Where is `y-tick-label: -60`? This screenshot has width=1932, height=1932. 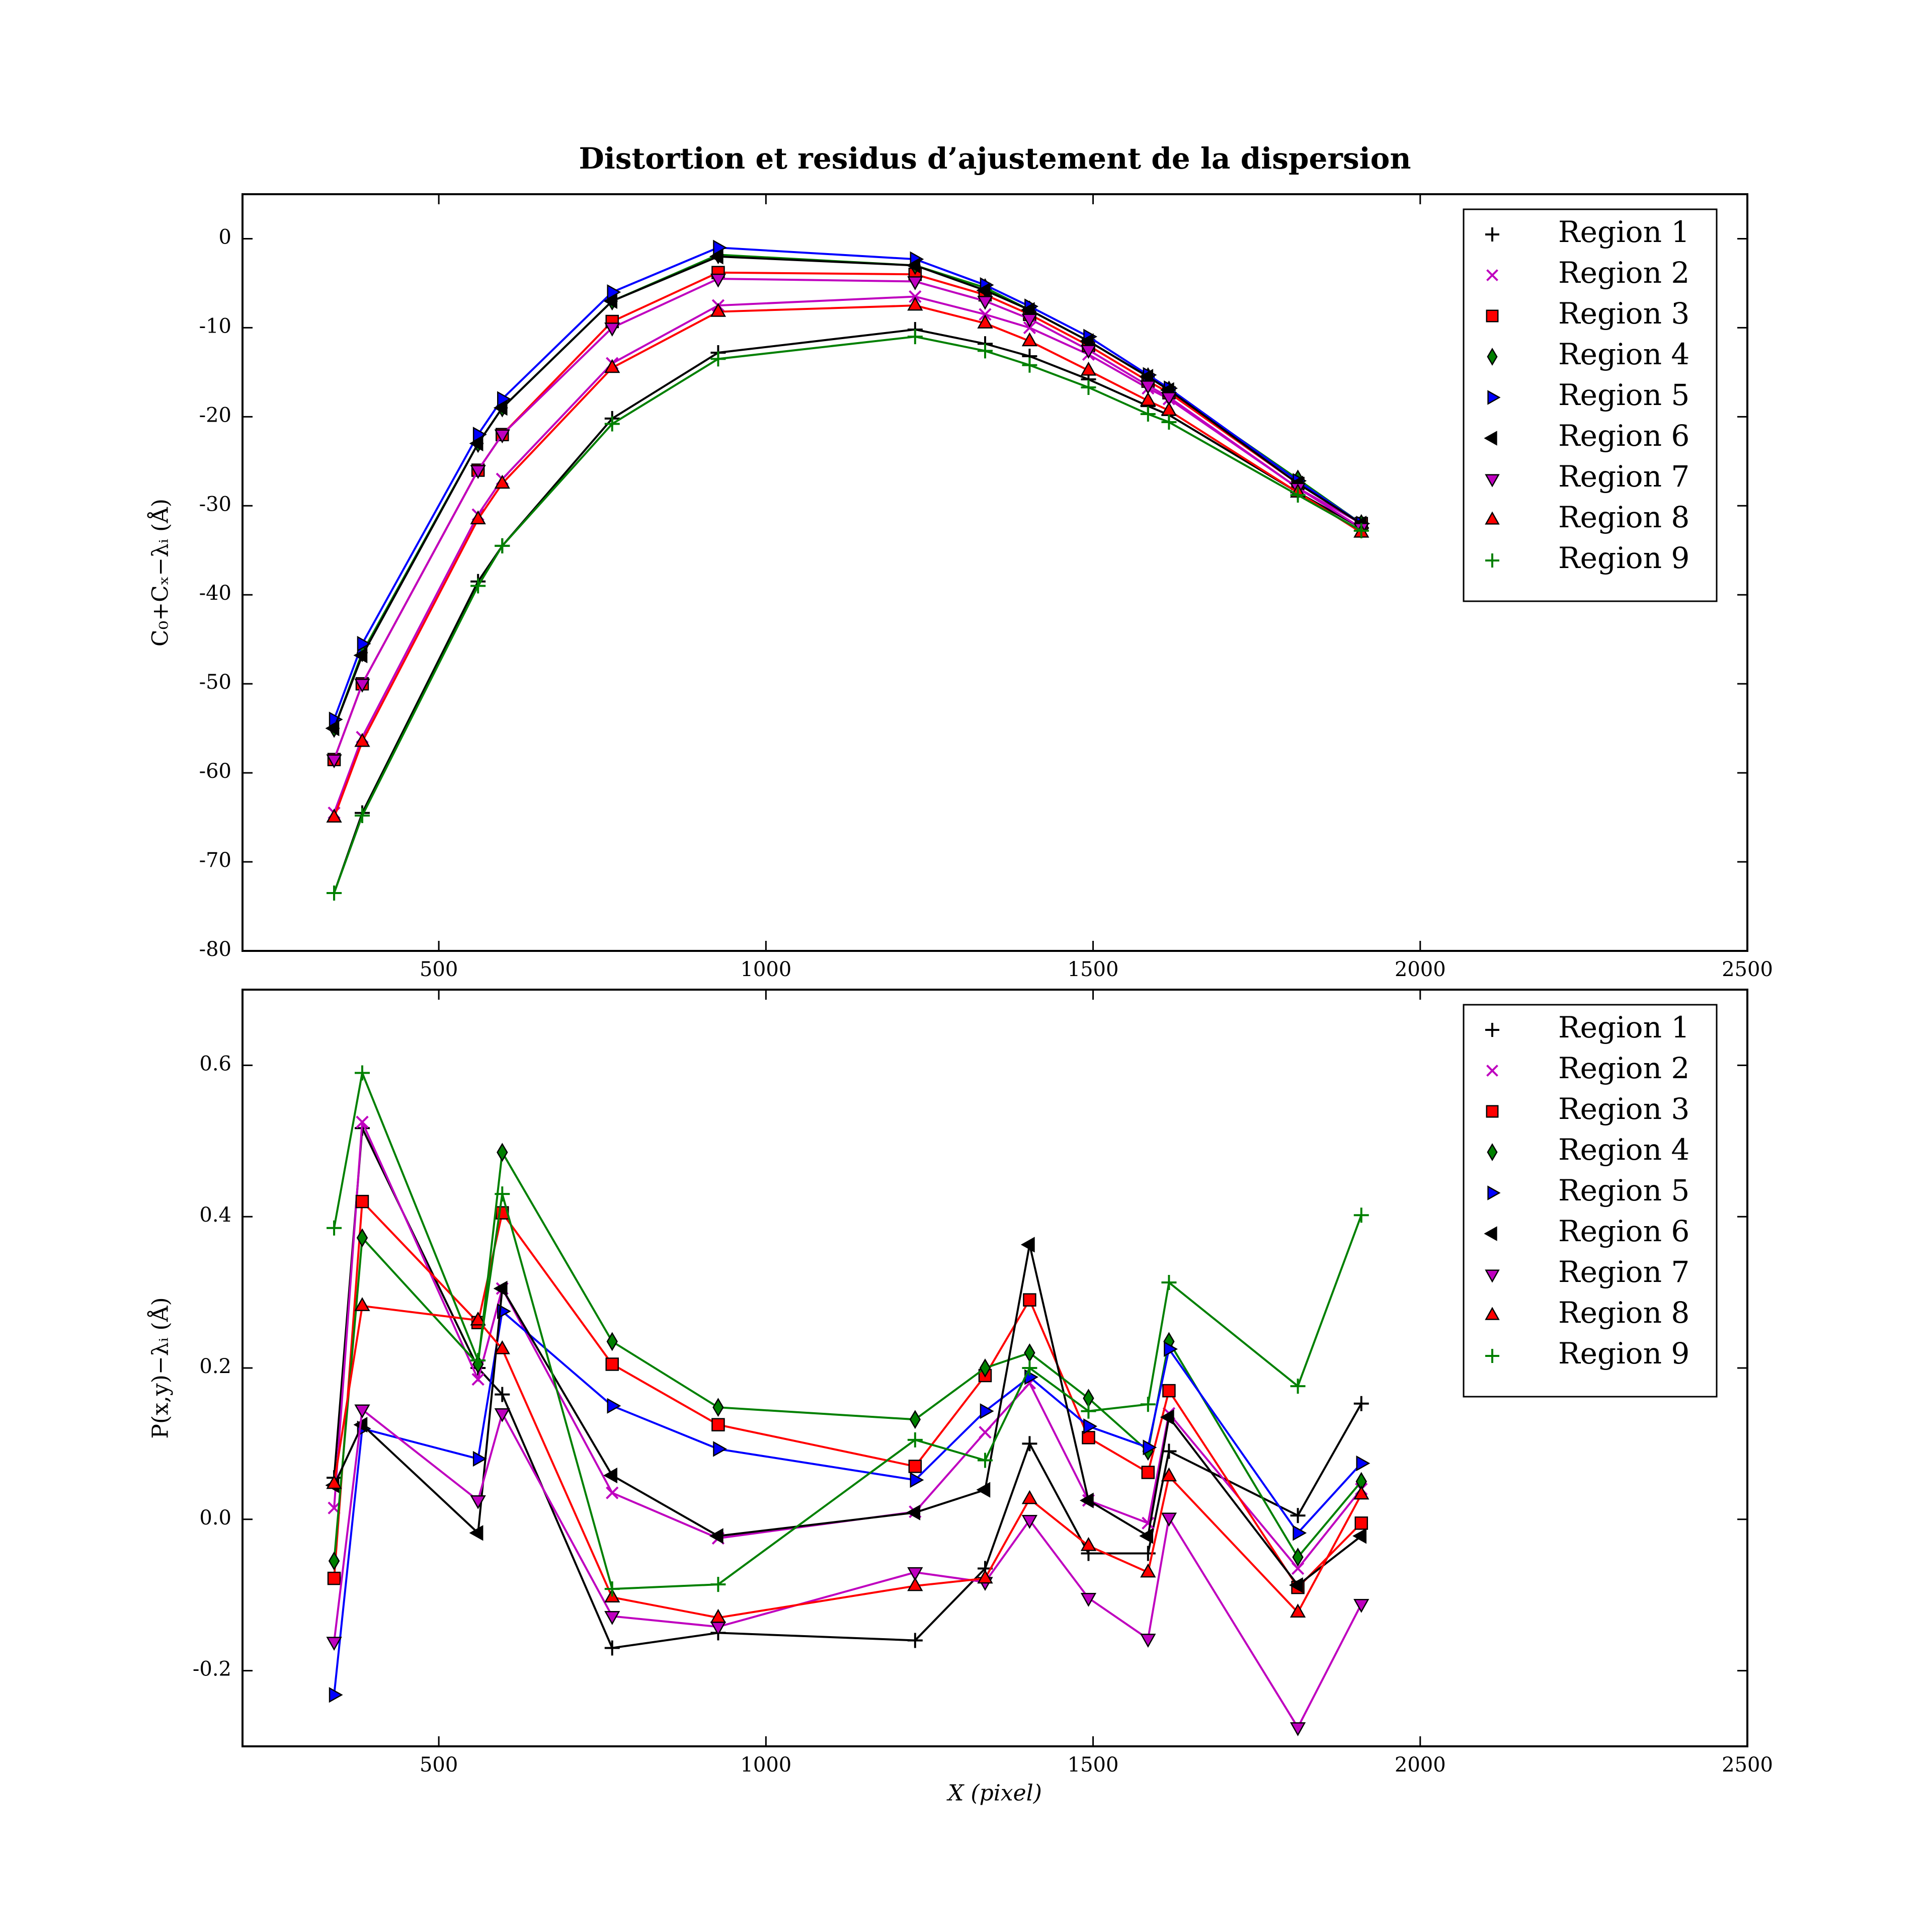 y-tick-label: -60 is located at coordinates (215, 772).